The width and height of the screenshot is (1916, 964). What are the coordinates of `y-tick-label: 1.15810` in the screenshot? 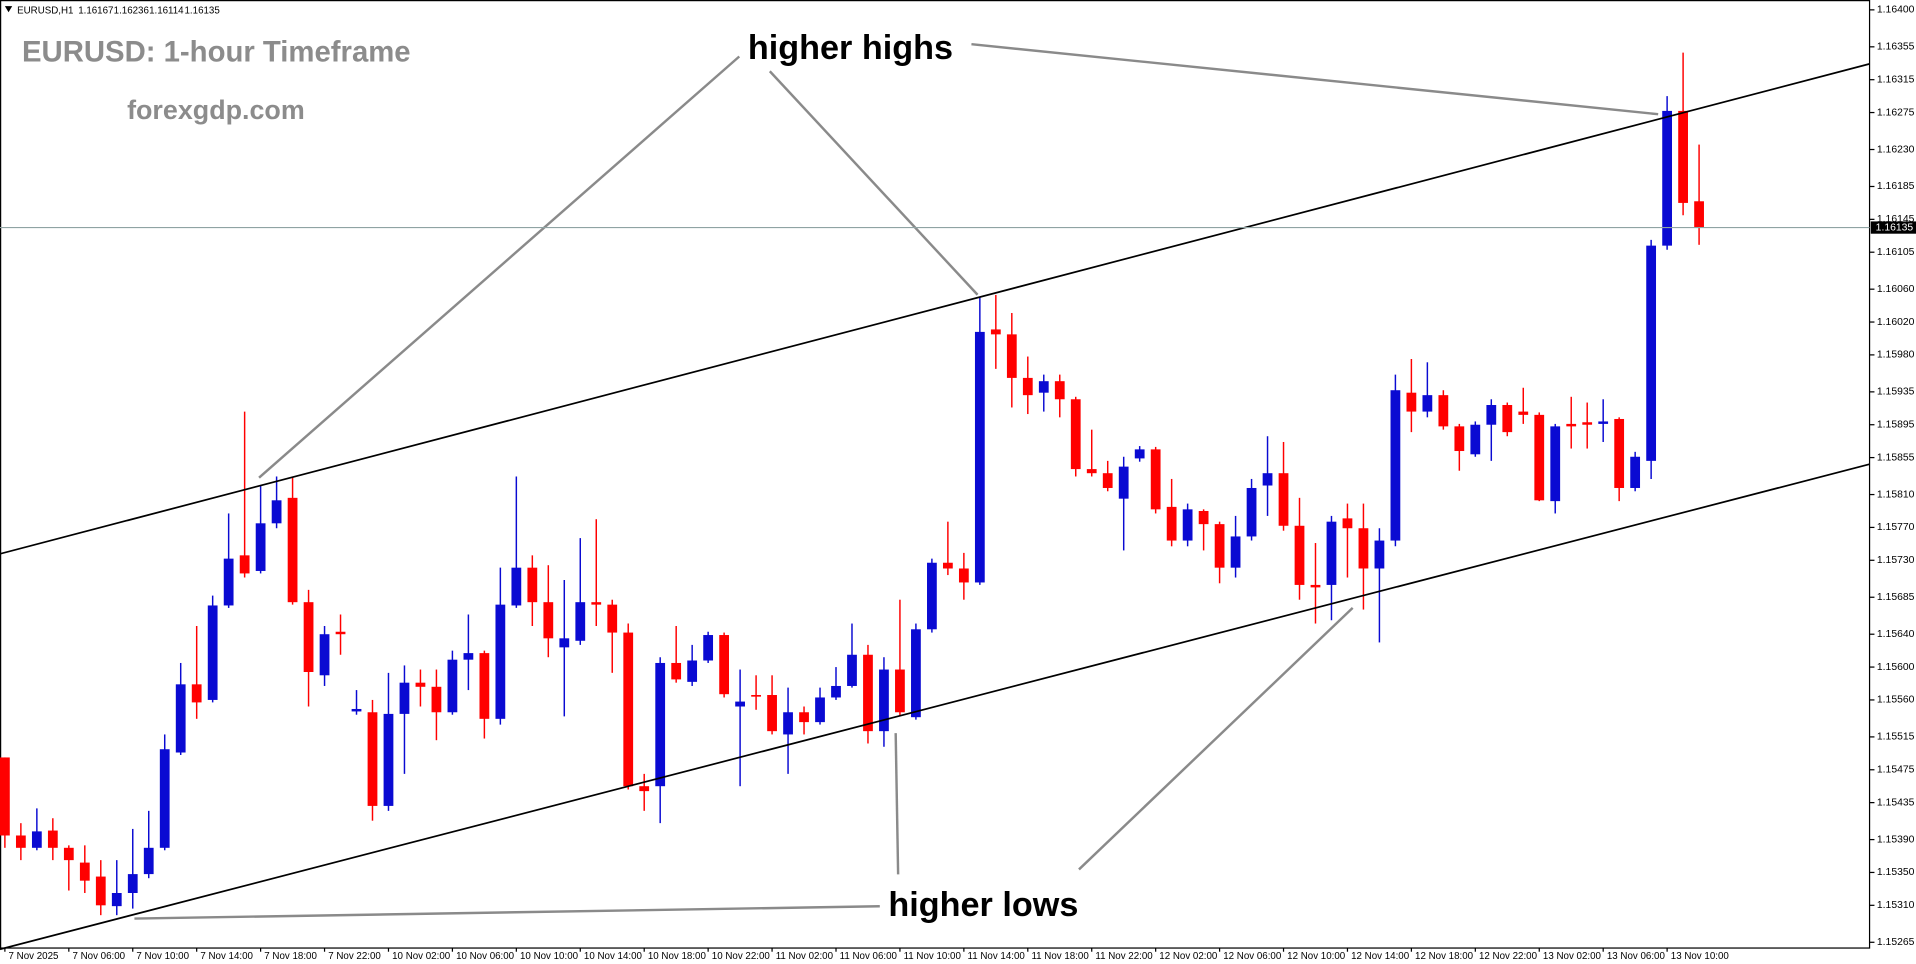 It's located at (1896, 494).